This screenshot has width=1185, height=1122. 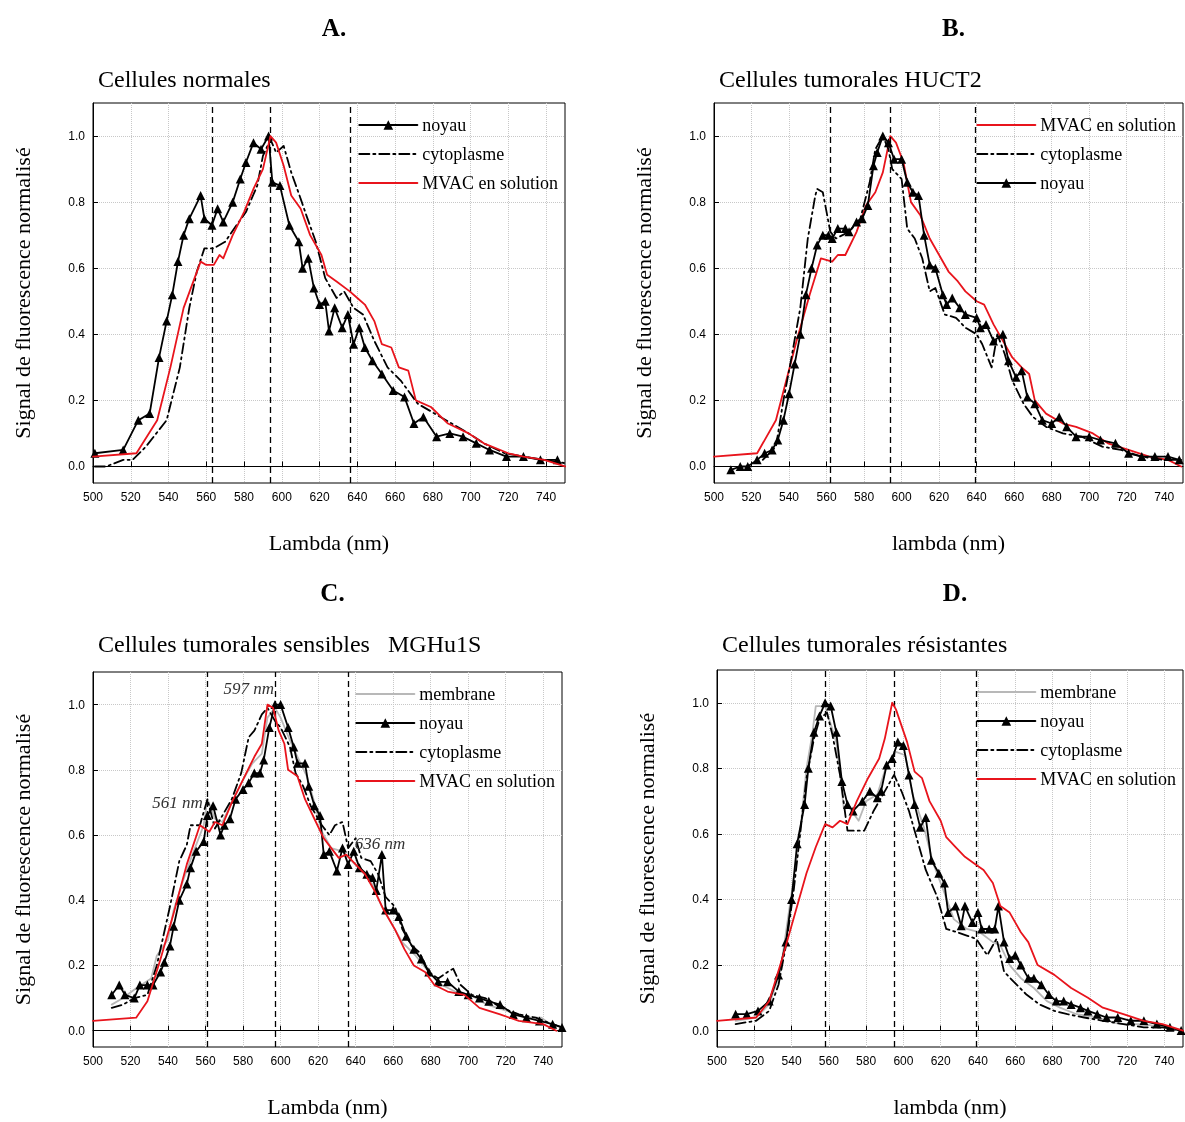 What do you see at coordinates (380, 843) in the screenshot?
I see `annotation: 636 nm` at bounding box center [380, 843].